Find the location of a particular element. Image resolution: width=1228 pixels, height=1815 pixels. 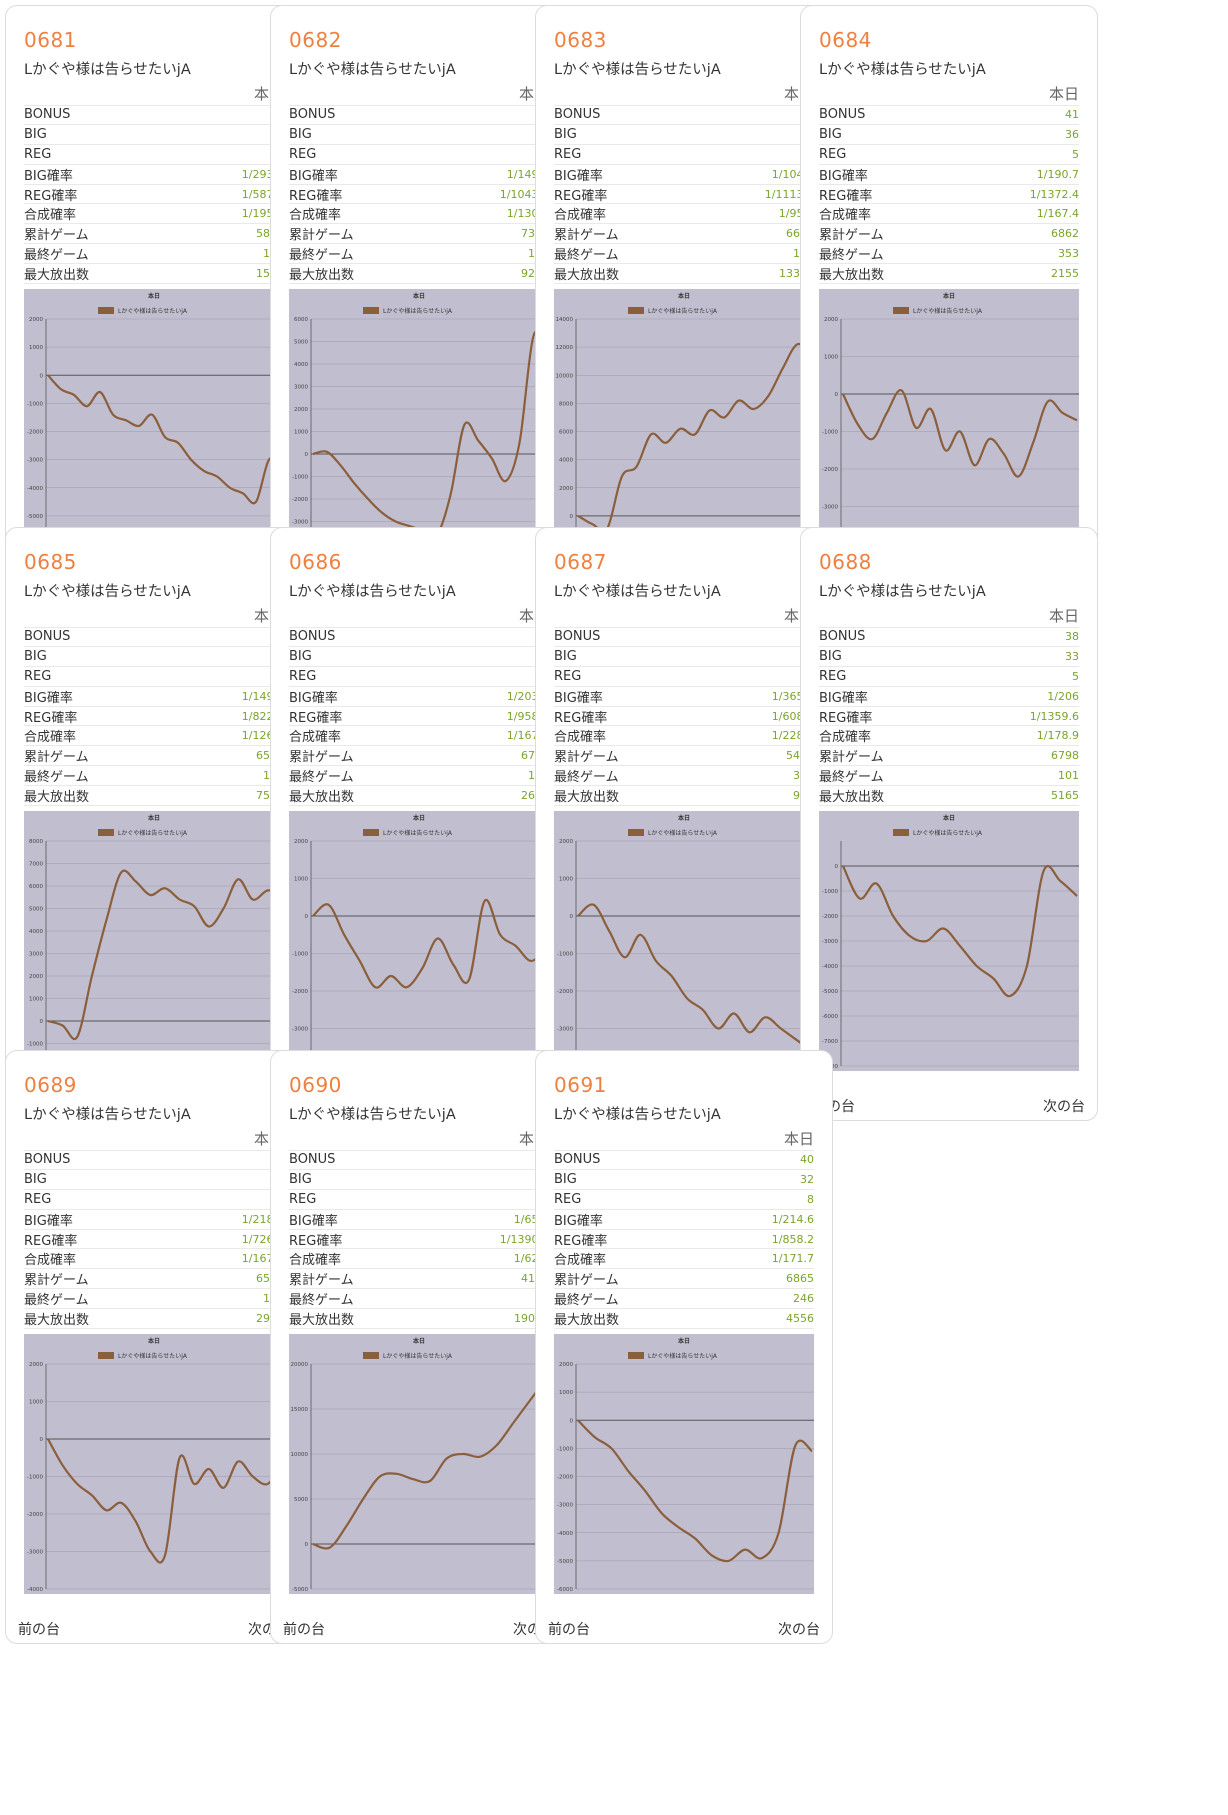

y-tick-label: 10000 is located at coordinates (300, 1455).